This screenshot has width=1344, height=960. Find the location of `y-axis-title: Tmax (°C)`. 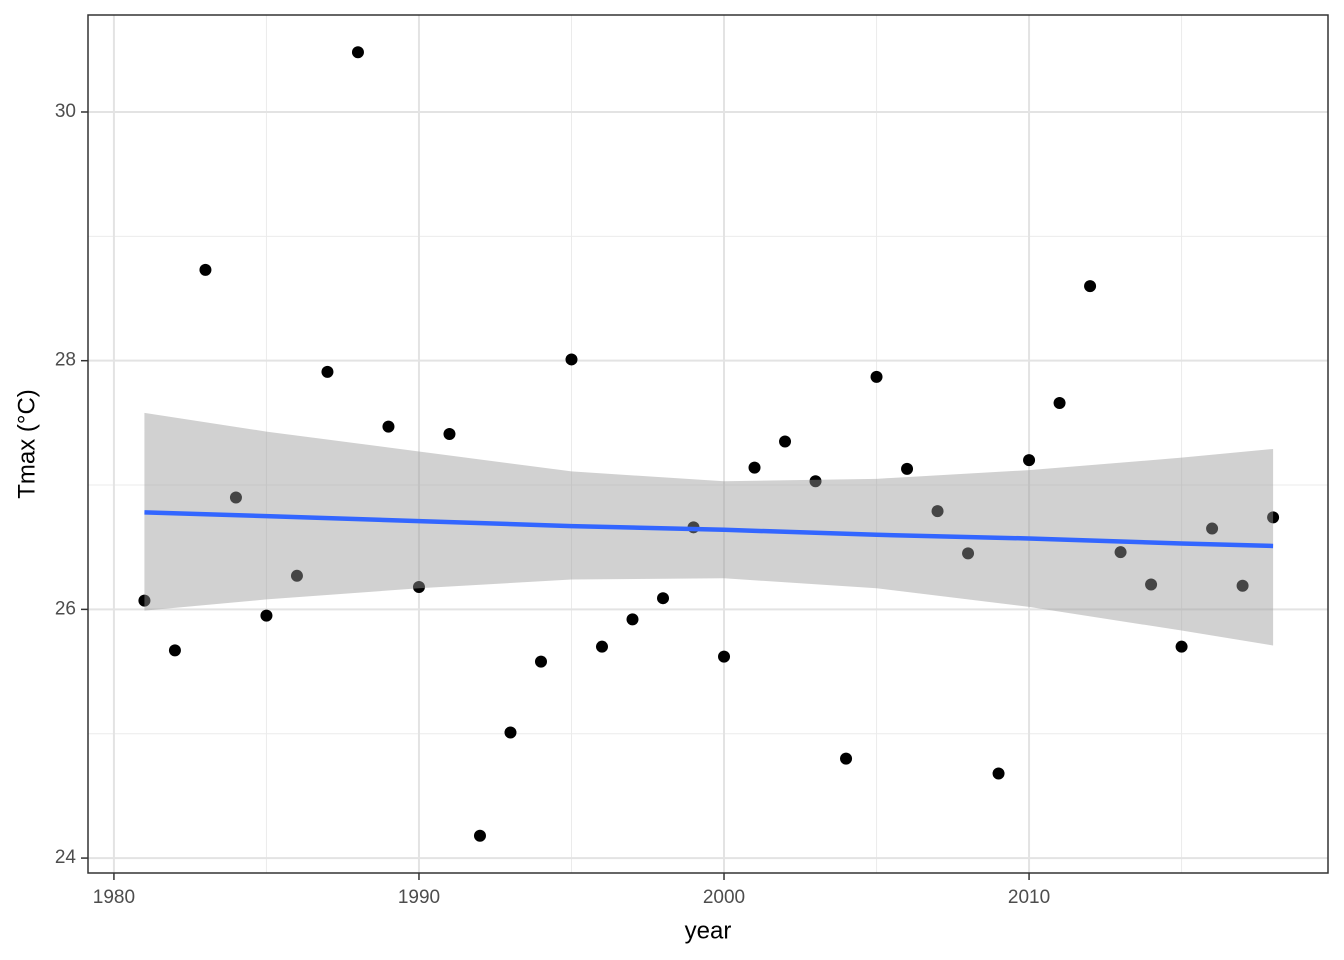

y-axis-title: Tmax (°C) is located at coordinates (26, 444).